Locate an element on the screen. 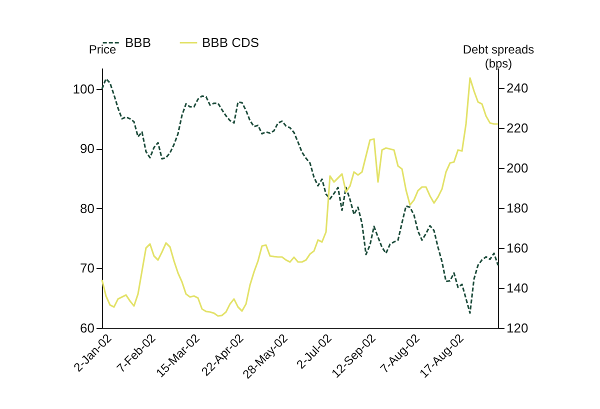 This screenshot has width=600, height=409. y-tick-label: 100 is located at coordinates (83, 88).